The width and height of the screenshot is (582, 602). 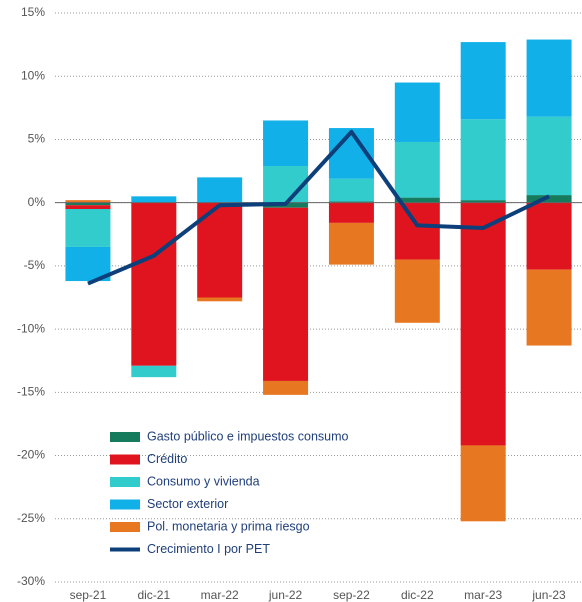 I want to click on y-tick-label: -25%, so click(x=31, y=518).